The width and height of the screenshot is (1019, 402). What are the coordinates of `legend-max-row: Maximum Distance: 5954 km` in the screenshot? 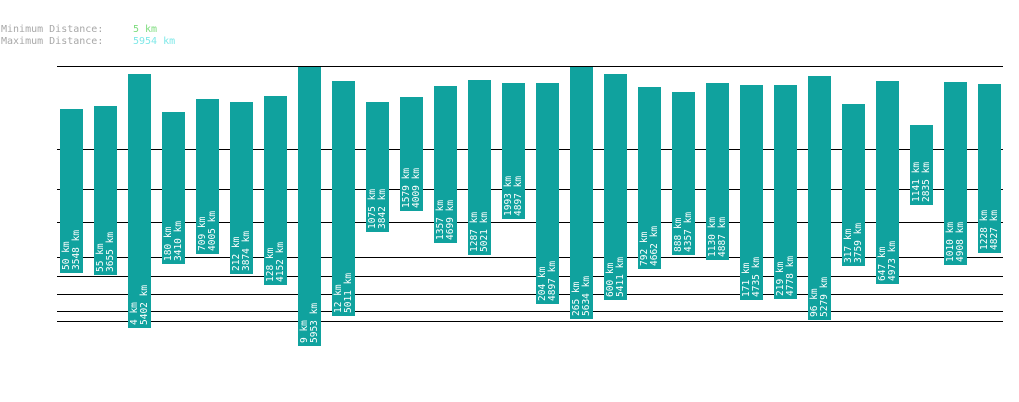 It's located at (88, 42).